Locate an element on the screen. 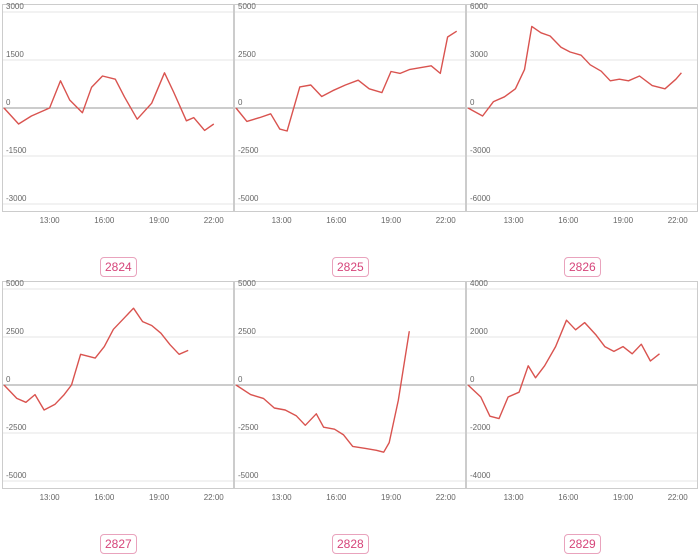 The image size is (700, 554). stock-code-badge: 2824 is located at coordinates (118, 267).